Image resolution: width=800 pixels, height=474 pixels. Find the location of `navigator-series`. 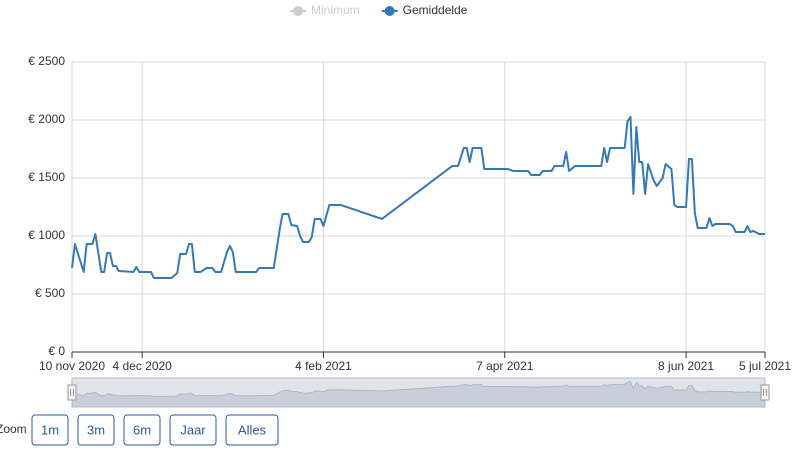

navigator-series is located at coordinates (418, 394).